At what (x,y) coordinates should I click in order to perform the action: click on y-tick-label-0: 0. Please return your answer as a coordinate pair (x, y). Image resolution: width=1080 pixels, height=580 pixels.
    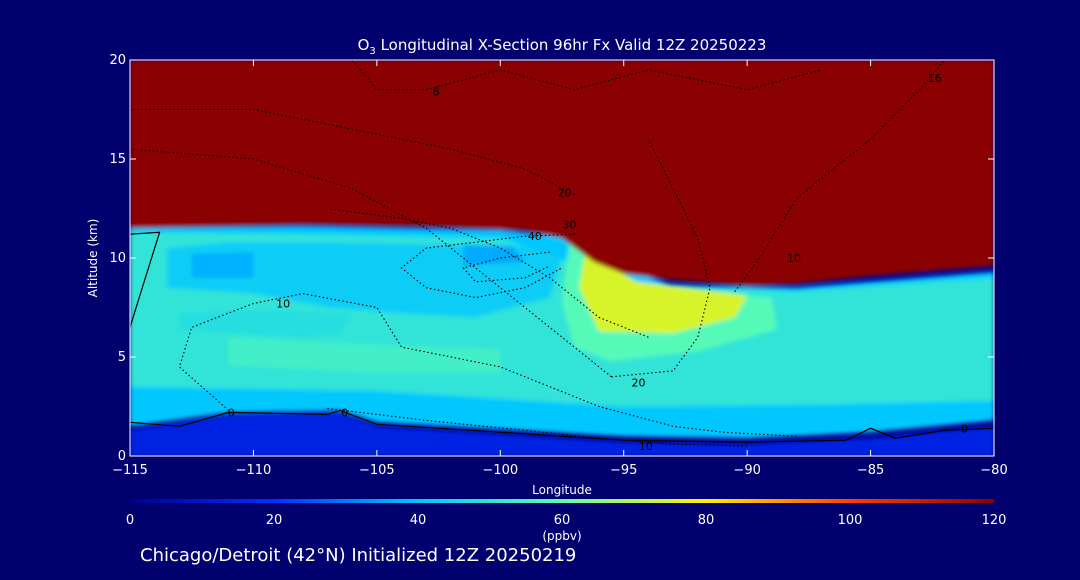
    Looking at the image, I should click on (122, 456).